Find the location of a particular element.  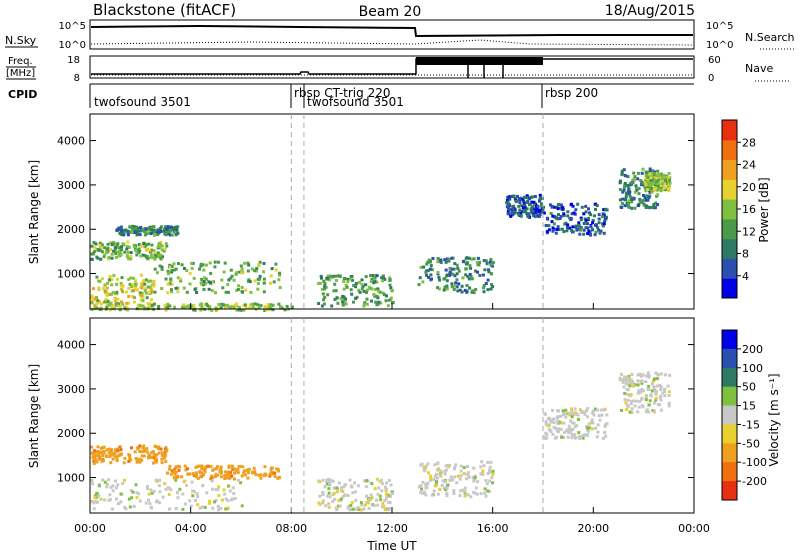

cpid-segment-3: twofsound 3501 is located at coordinates (355, 102).